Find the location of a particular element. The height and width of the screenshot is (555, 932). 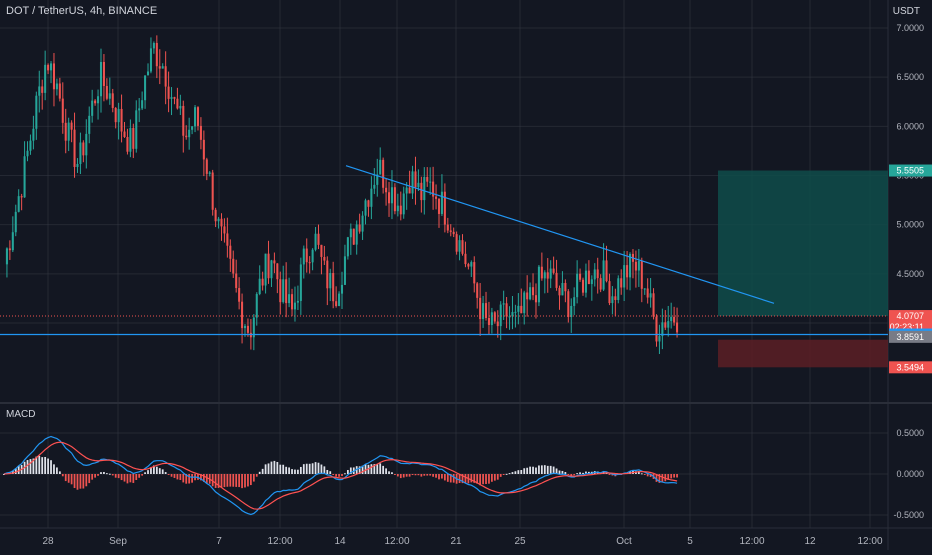

stop-zone is located at coordinates (803, 353).